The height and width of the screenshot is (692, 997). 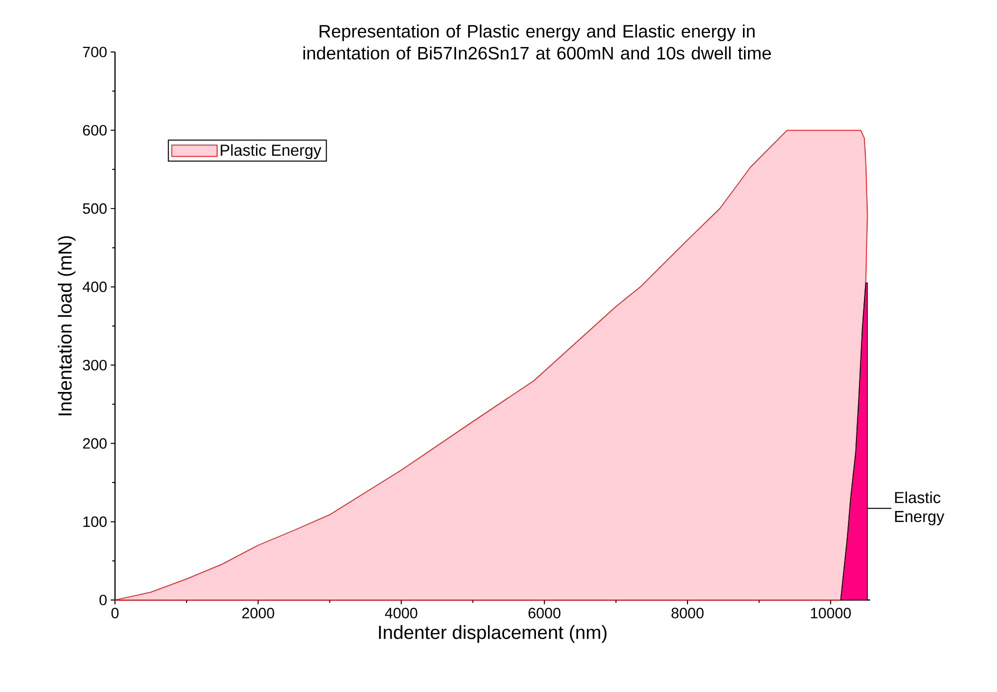 I want to click on y-tick-label: 100, so click(x=95, y=521).